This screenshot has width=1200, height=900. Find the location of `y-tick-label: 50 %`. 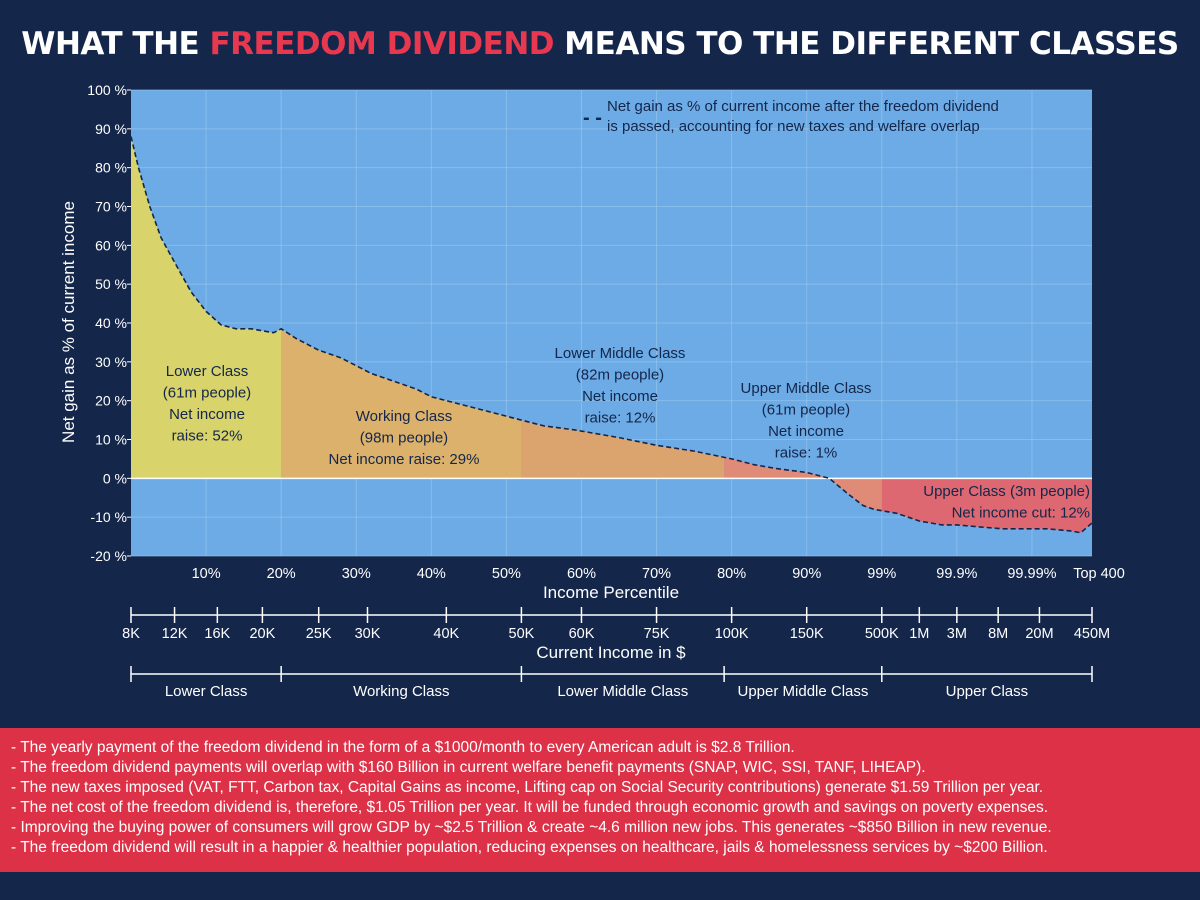

y-tick-label: 50 % is located at coordinates (111, 284).